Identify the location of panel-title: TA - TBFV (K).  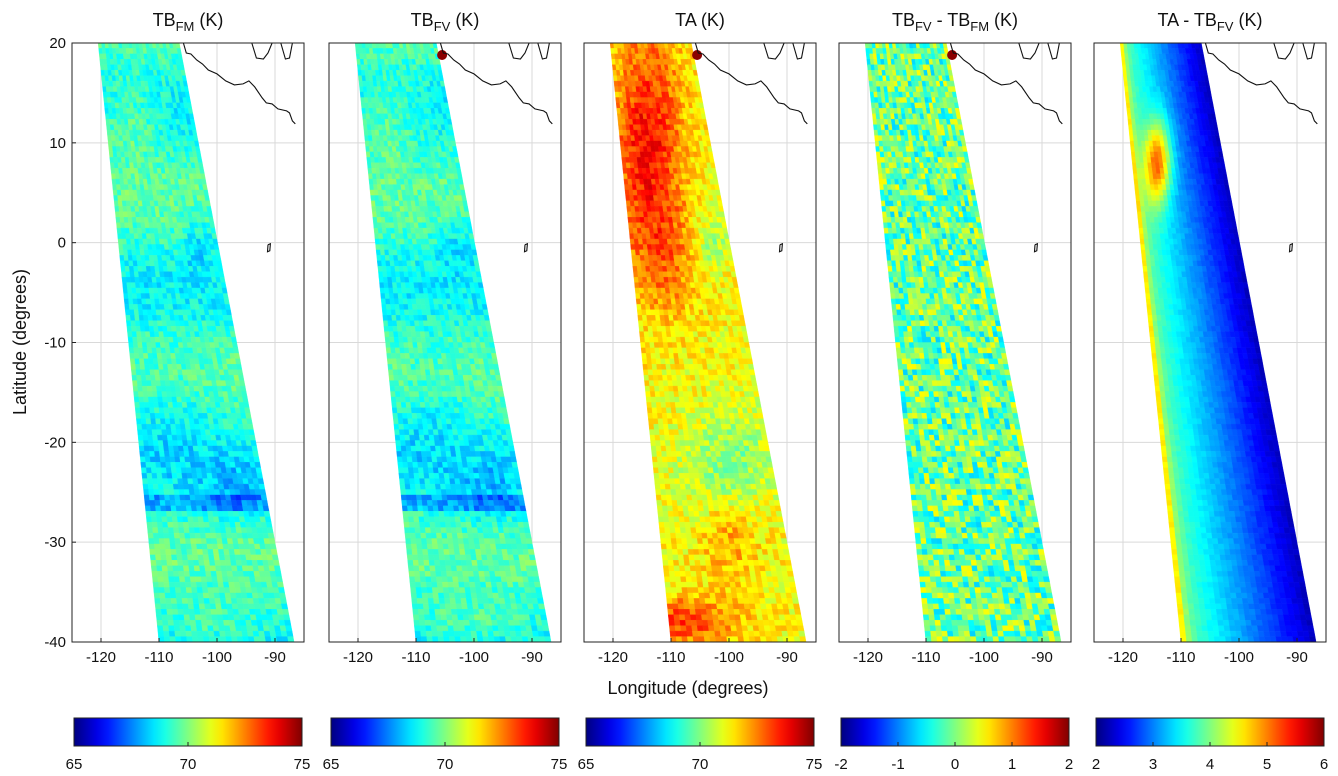
(1210, 22).